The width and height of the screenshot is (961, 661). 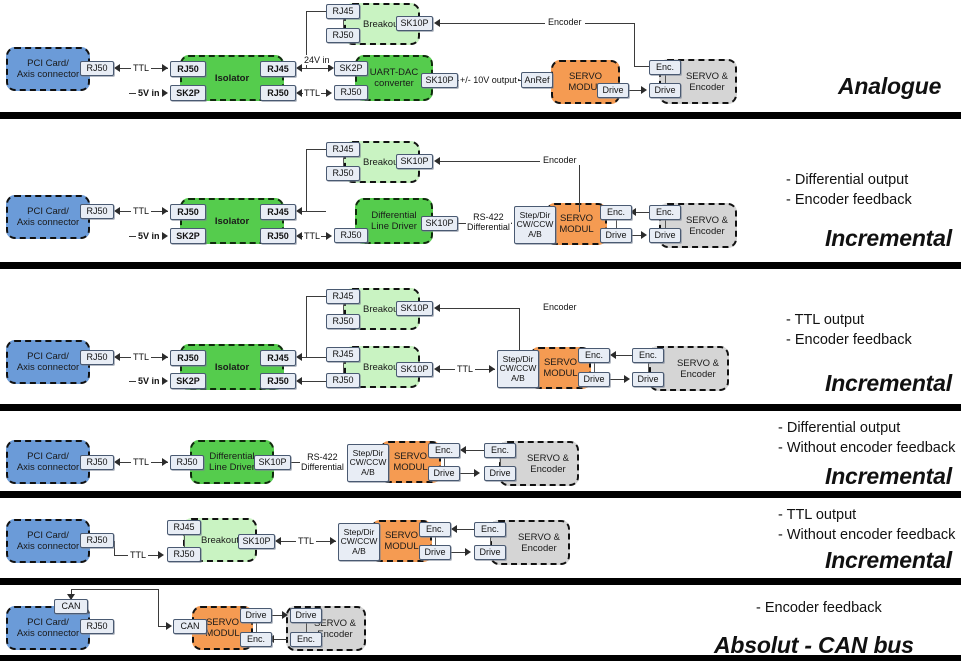 I want to click on r3-notes: - TTL output - Encoder feedback, so click(x=849, y=330).